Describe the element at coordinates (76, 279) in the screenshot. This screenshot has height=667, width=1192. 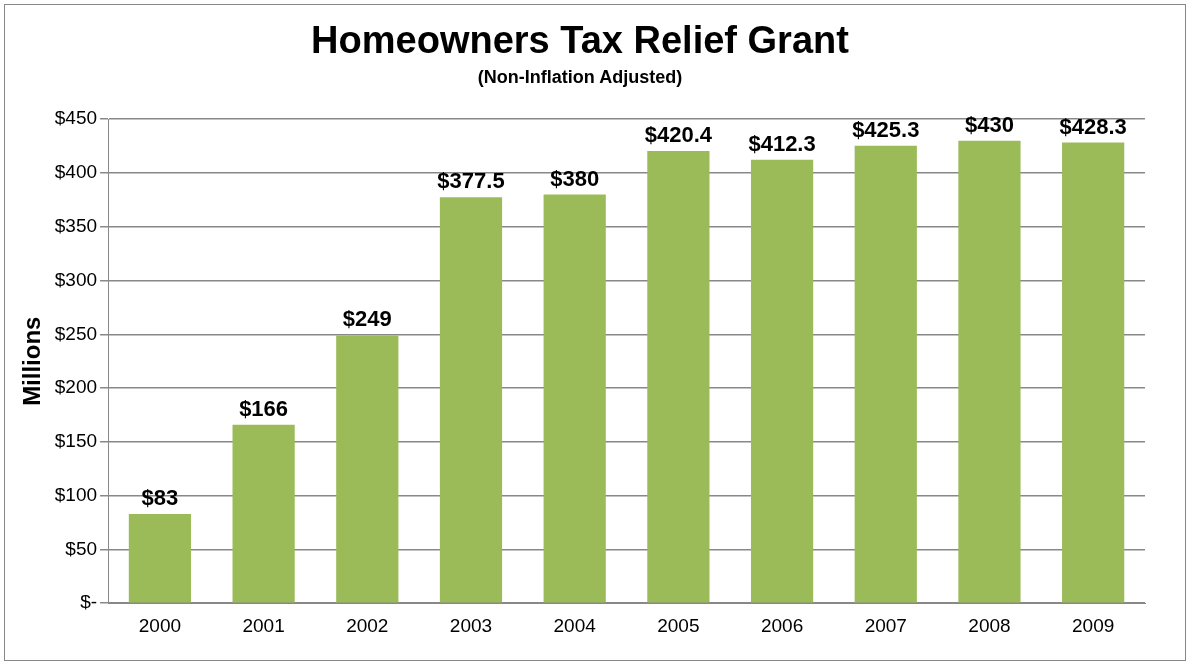
I see `y-tick-label: $300` at that location.